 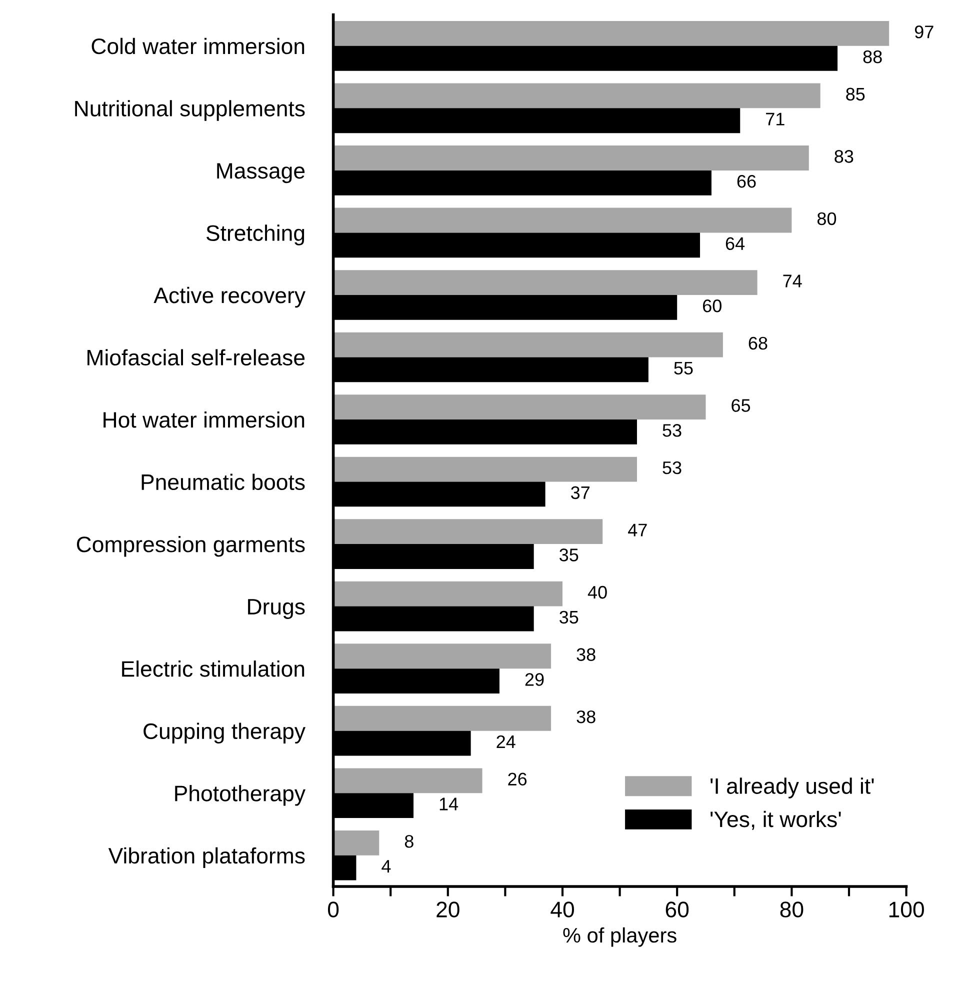 What do you see at coordinates (924, 32) in the screenshot?
I see `data-label: 97` at bounding box center [924, 32].